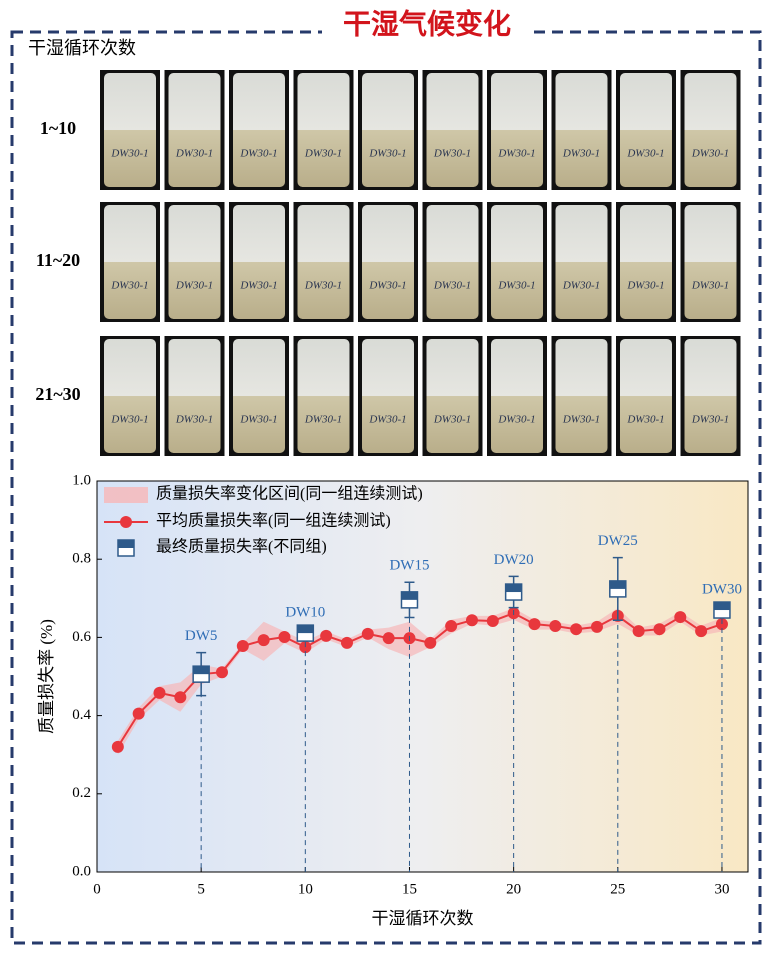  Describe the element at coordinates (409, 889) in the screenshot. I see `x-tick-label: 15` at that location.